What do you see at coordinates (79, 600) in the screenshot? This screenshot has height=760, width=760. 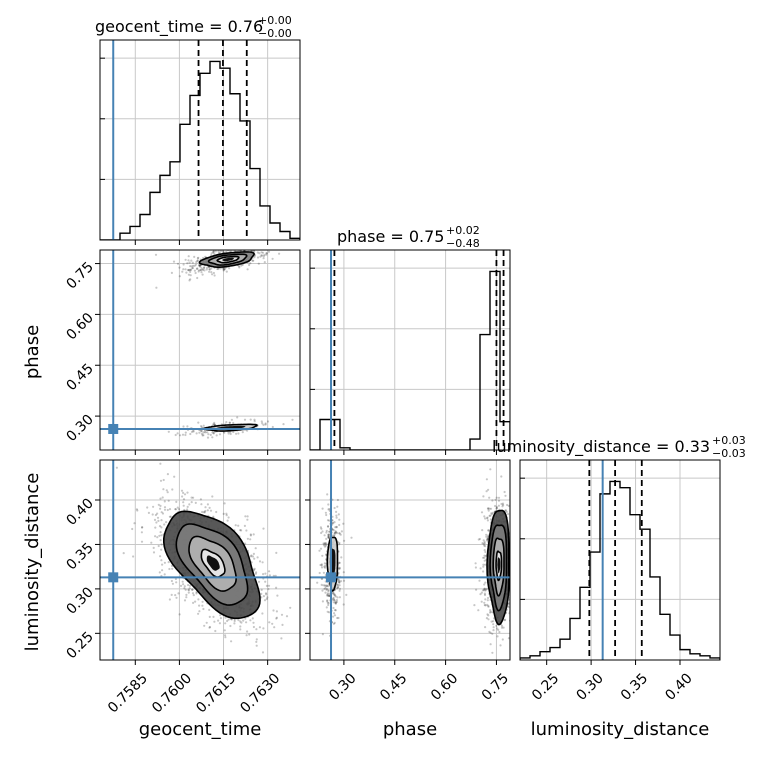 I see `y-tick-label: 0.30` at bounding box center [79, 600].